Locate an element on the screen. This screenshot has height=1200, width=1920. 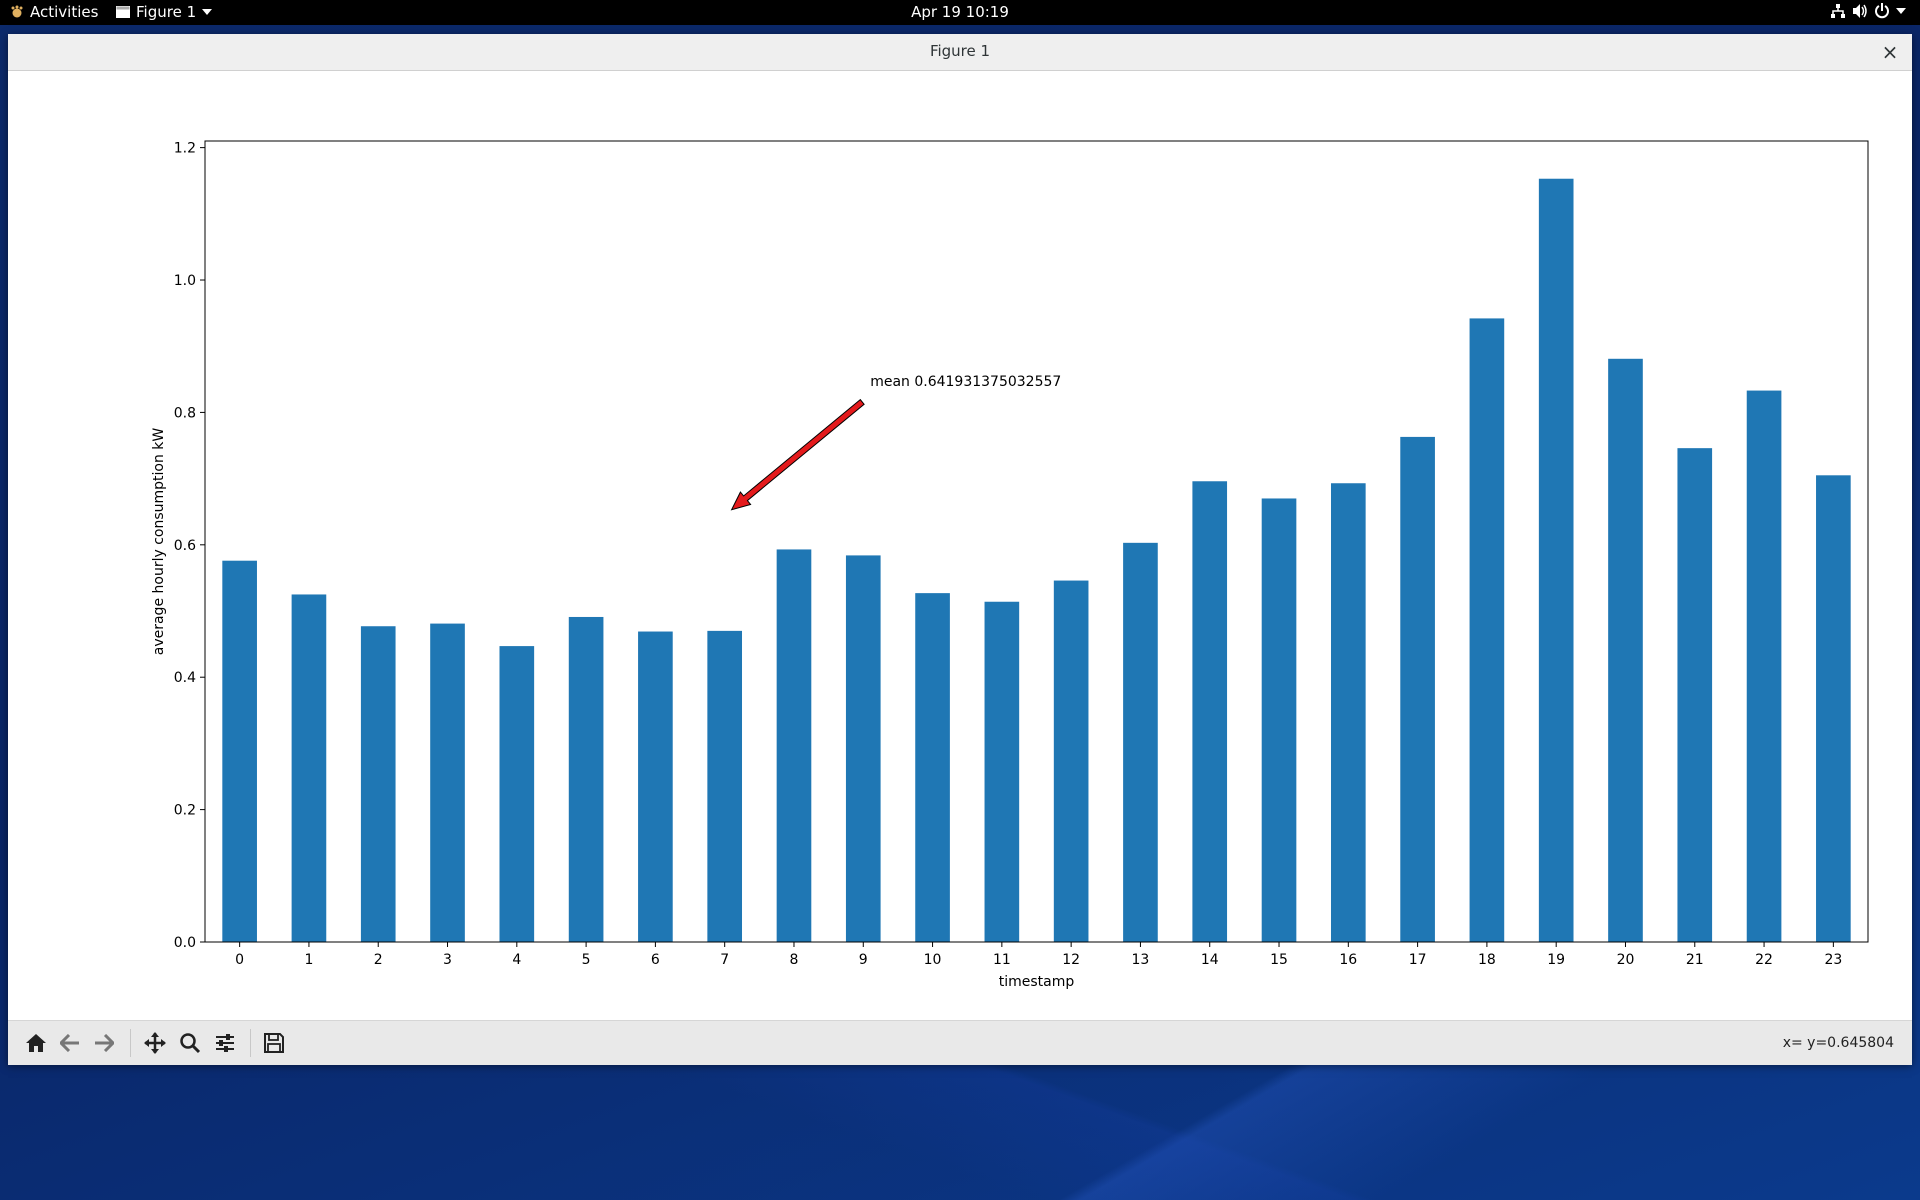
configure-icon is located at coordinates (225, 1043).